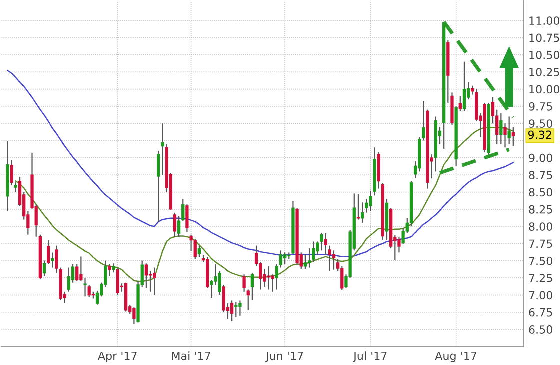  What do you see at coordinates (545, 21) in the screenshot?
I see `y-tick-label: 11.00` at bounding box center [545, 21].